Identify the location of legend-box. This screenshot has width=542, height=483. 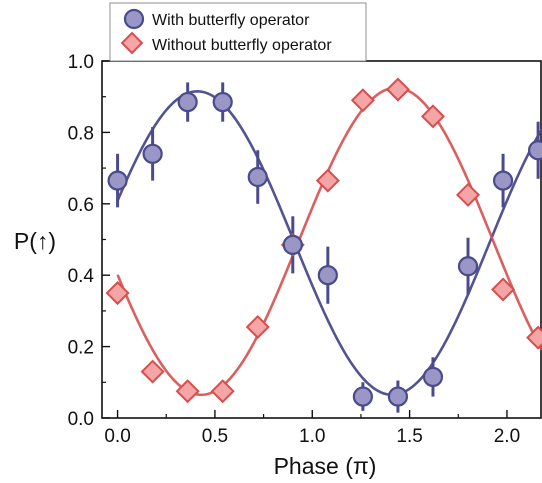
(238, 32).